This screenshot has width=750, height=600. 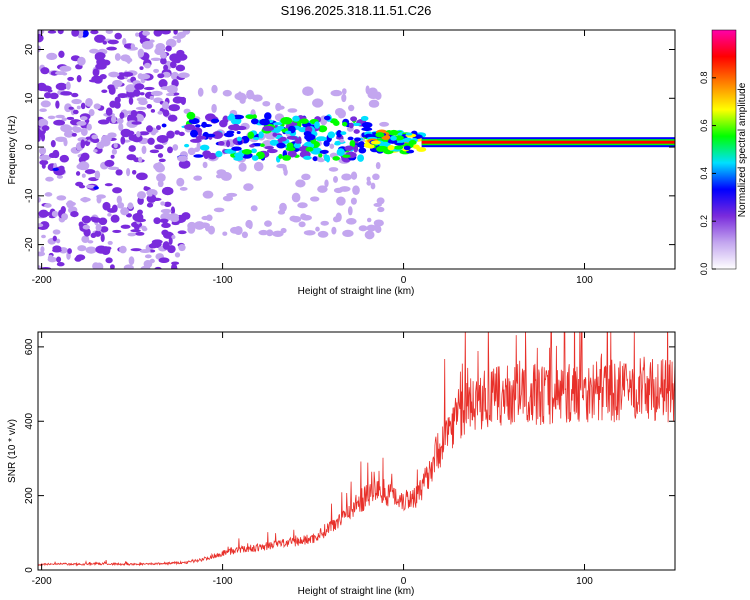 I want to click on colorbar-tick-label: 0.6, so click(x=704, y=125).